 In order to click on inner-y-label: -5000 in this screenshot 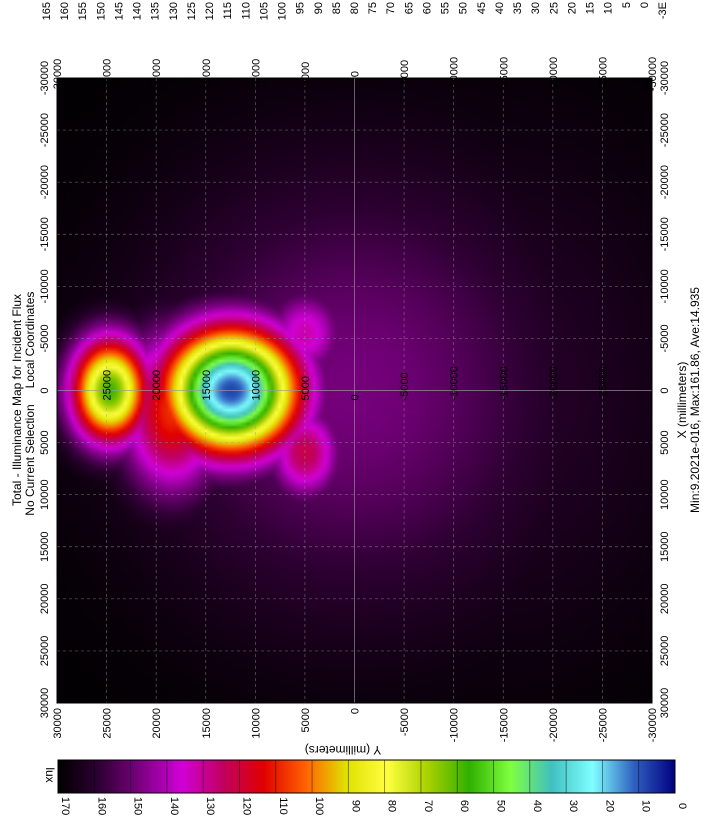, I will do `click(405, 386)`.